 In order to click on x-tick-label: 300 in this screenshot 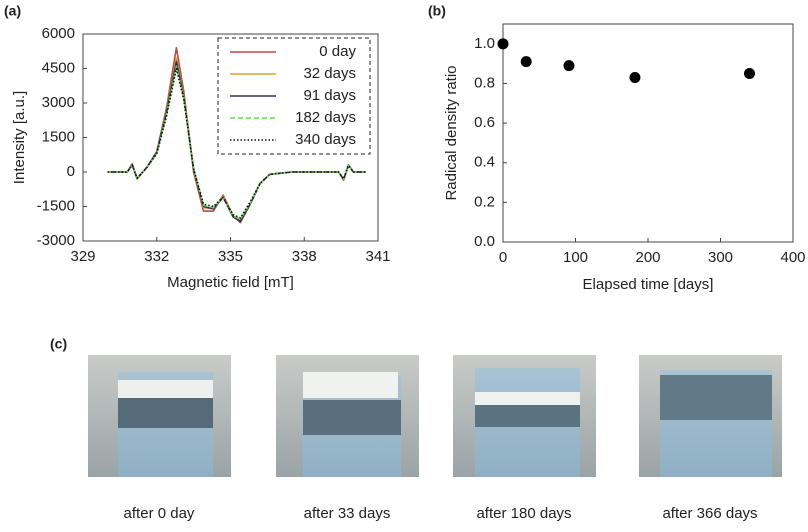, I will do `click(720, 257)`.